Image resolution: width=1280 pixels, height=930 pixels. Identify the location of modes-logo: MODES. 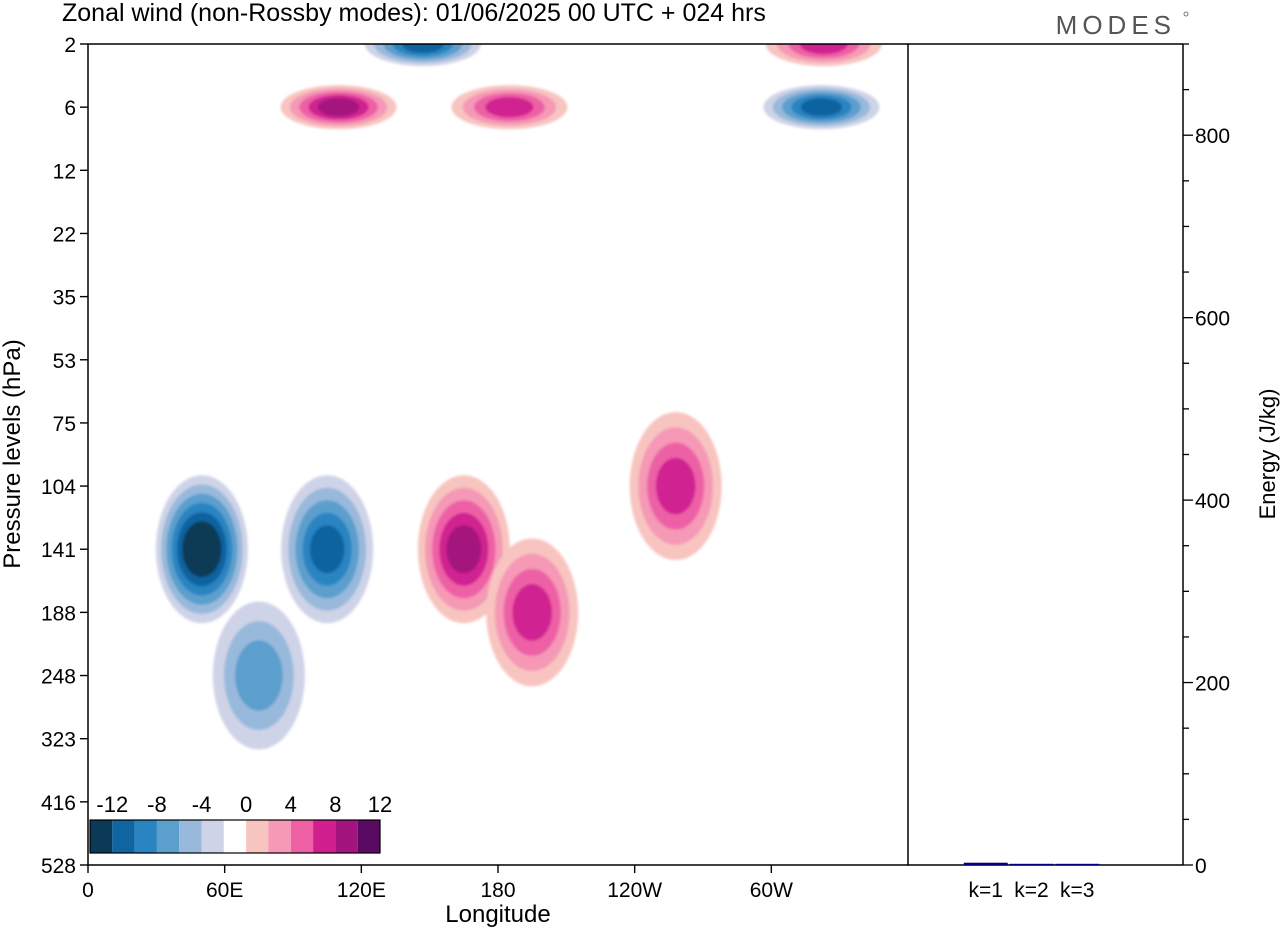
(1116, 25).